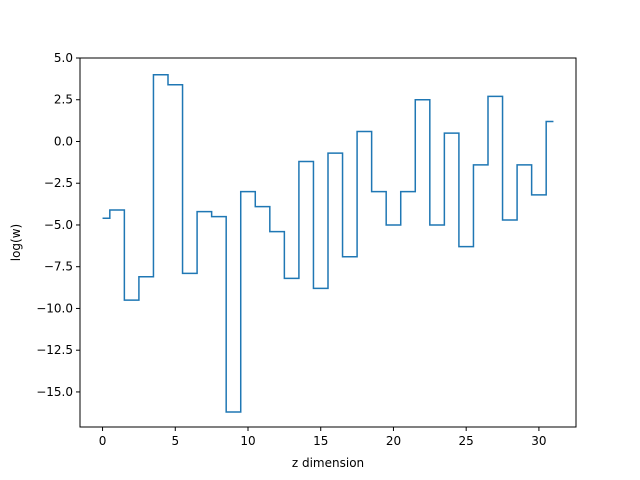 The image size is (640, 480). Describe the element at coordinates (63, 141) in the screenshot. I see `y-tick-label: 0.0` at that location.